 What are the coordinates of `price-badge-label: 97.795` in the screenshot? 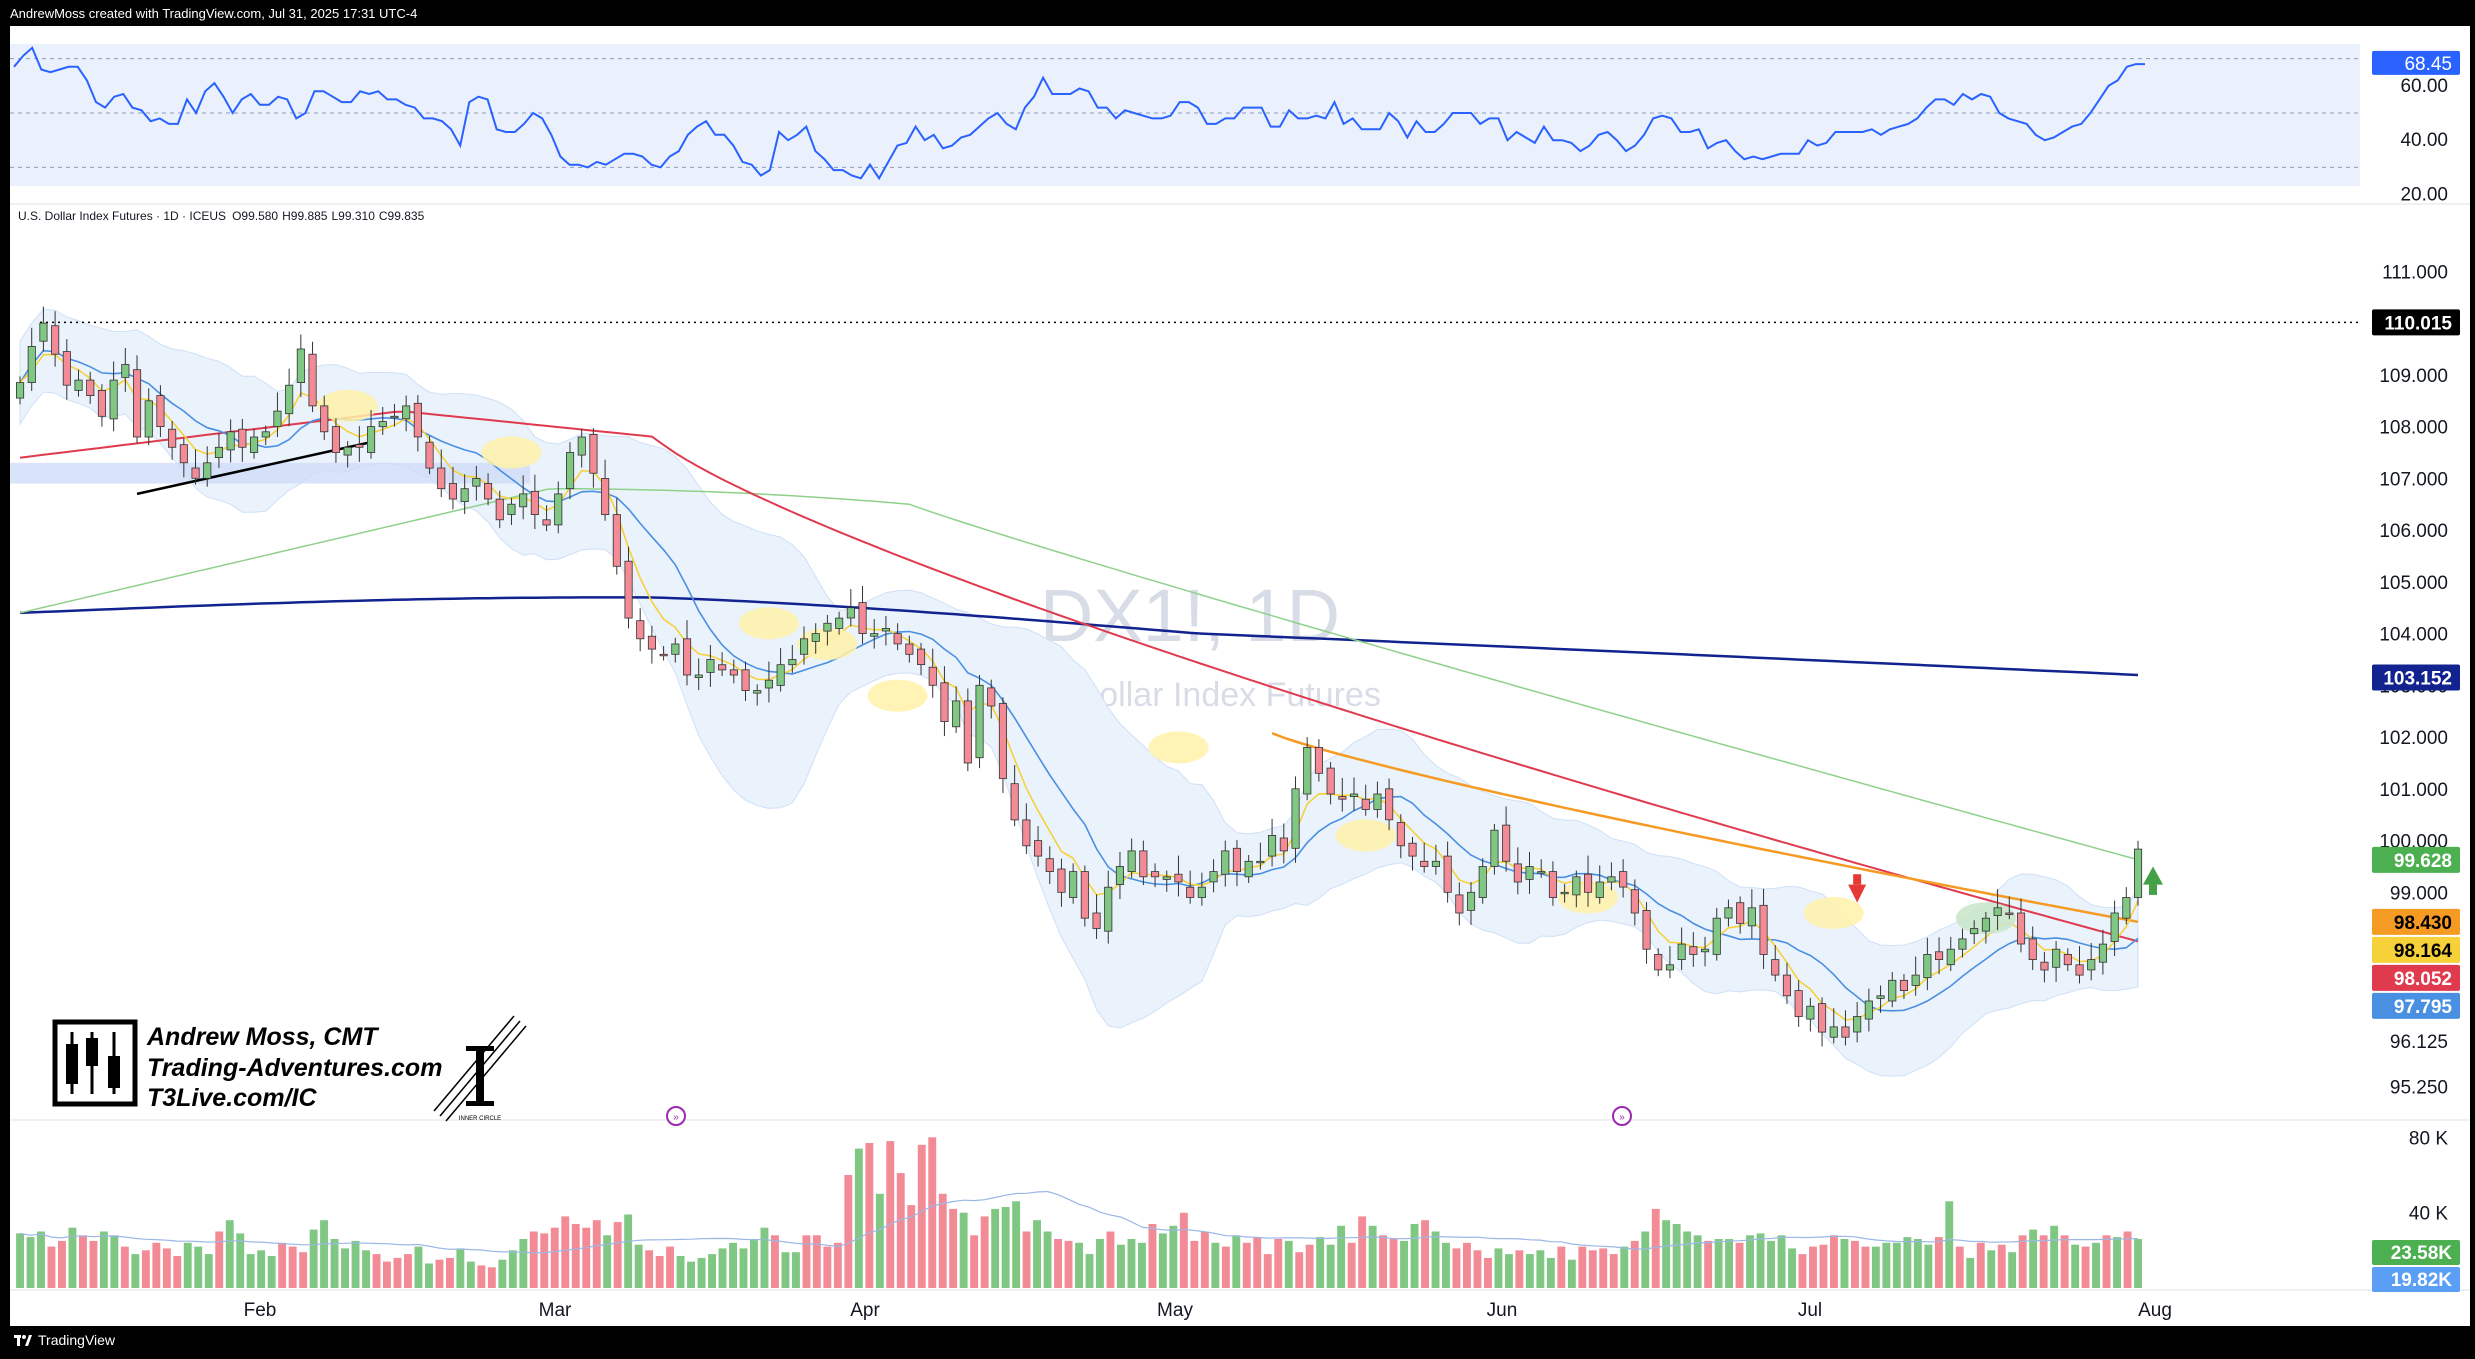 It's located at (2423, 1007).